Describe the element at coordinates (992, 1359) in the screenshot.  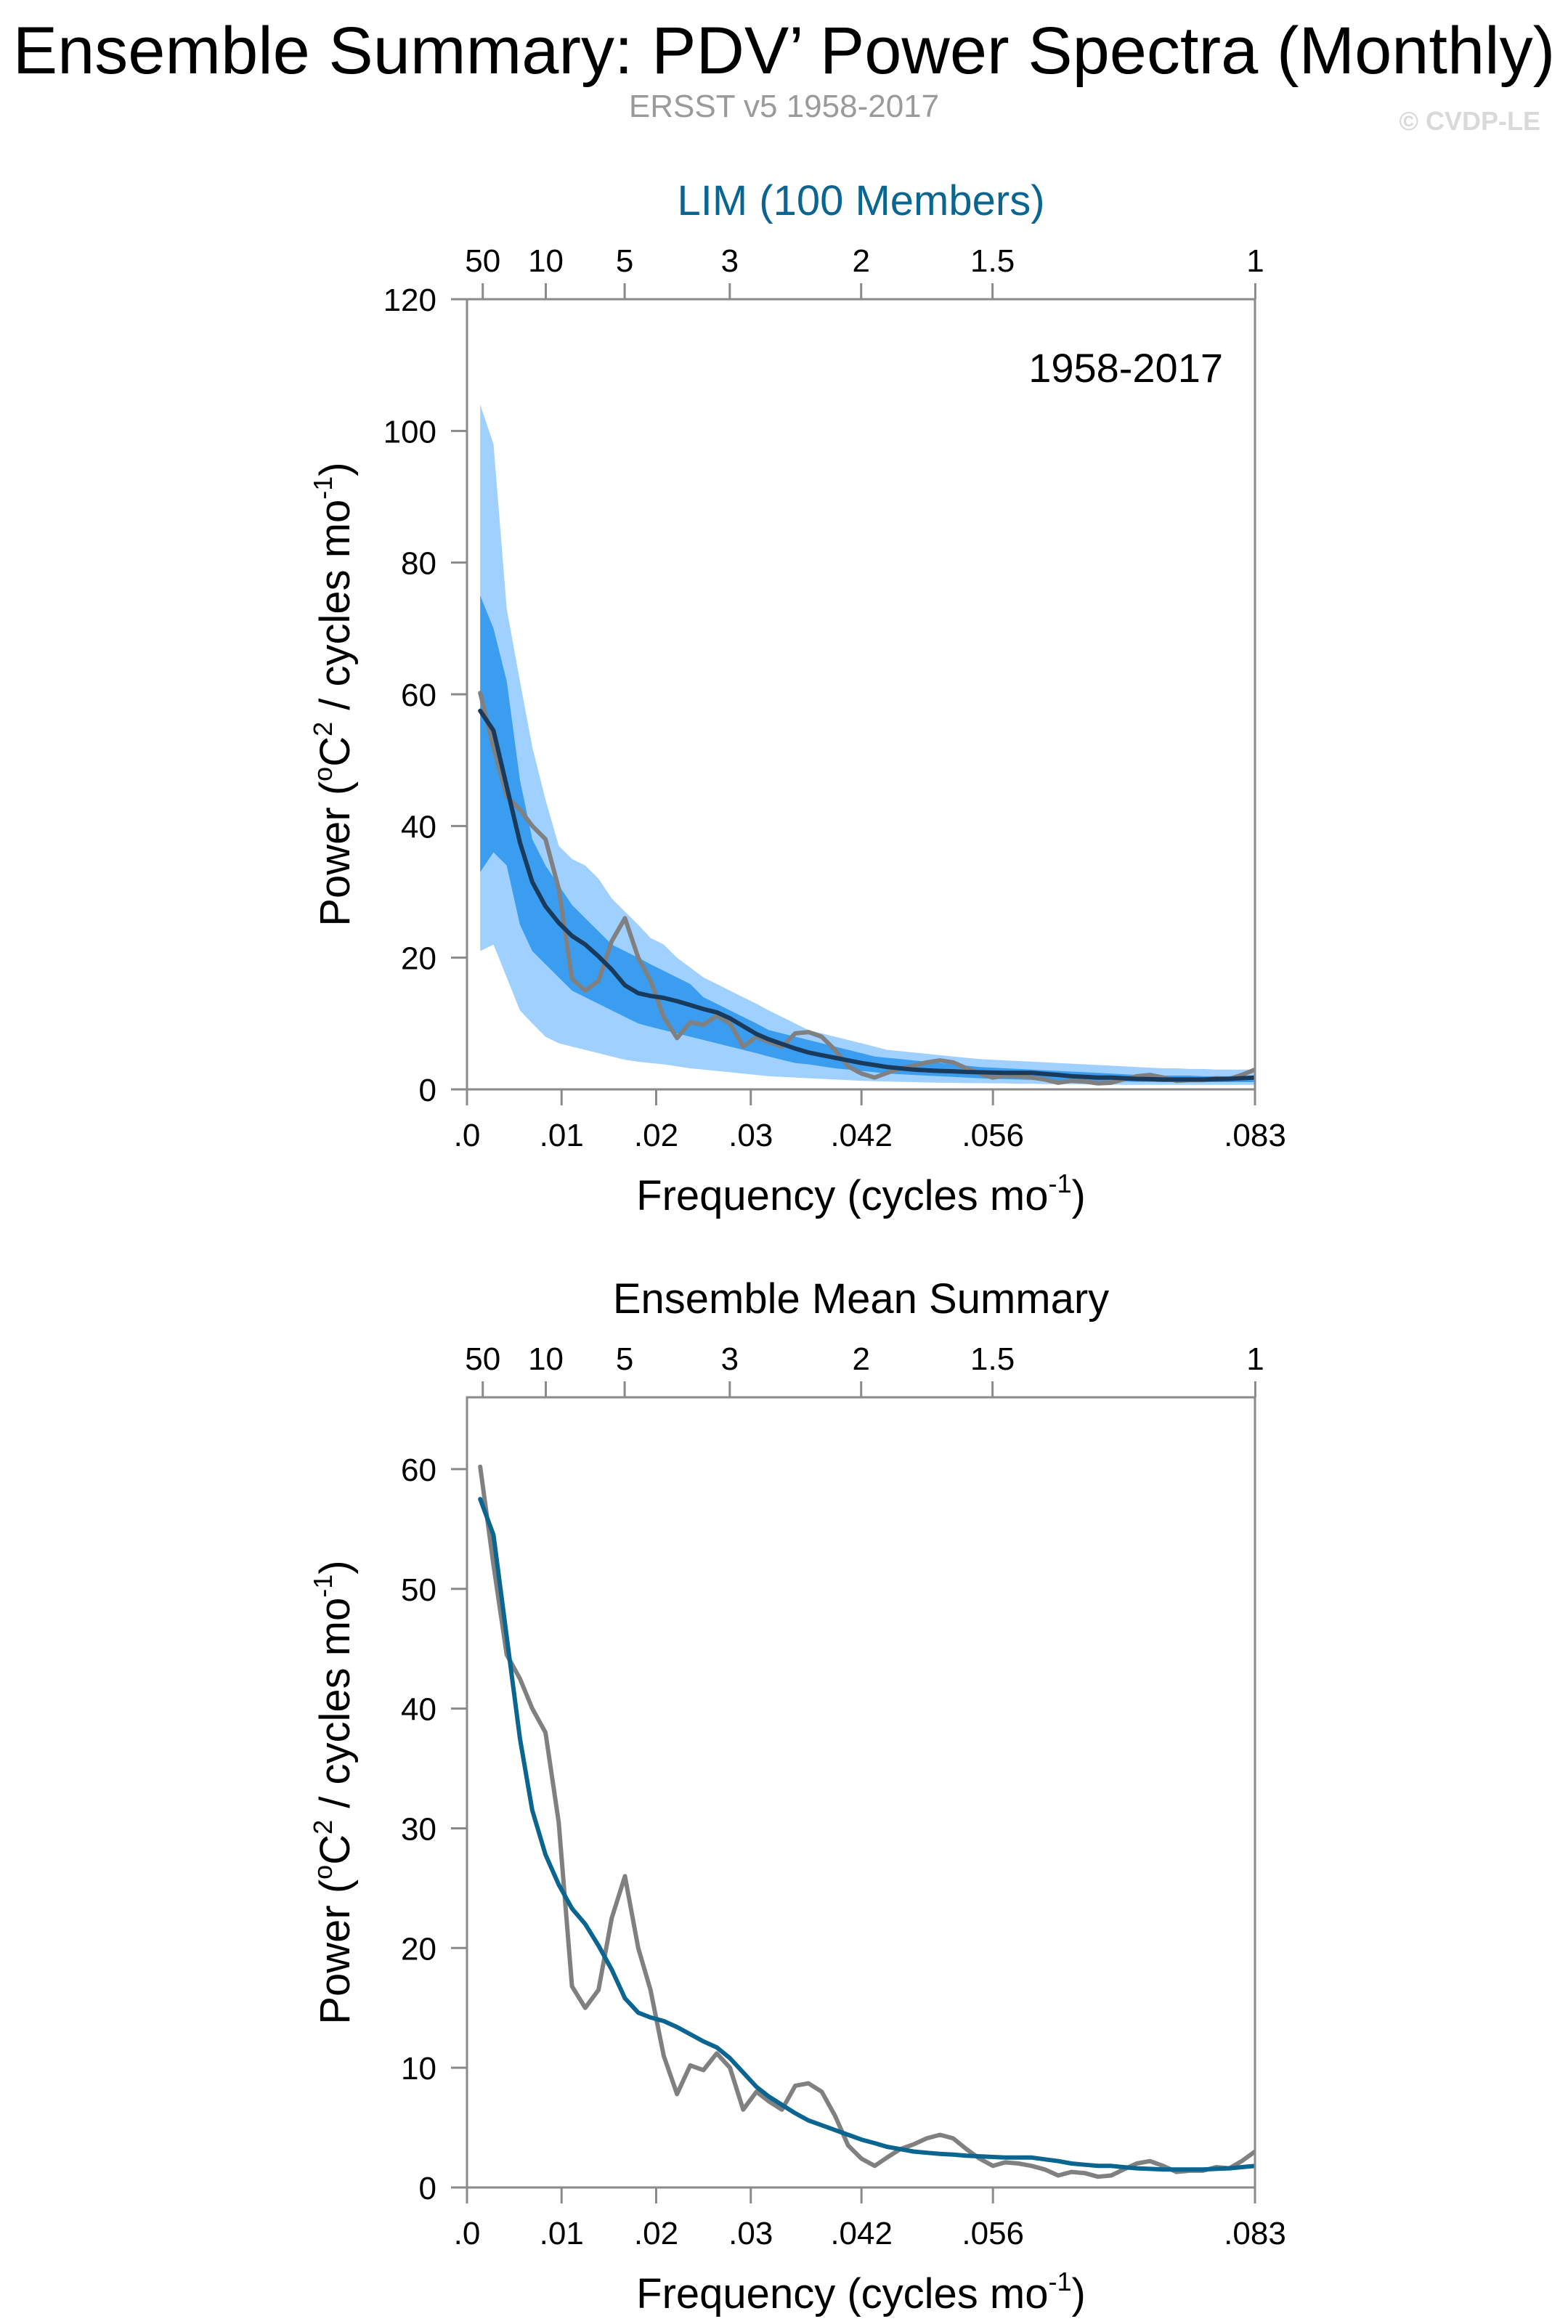
I see `p2-top-tick-label: 1.5` at that location.